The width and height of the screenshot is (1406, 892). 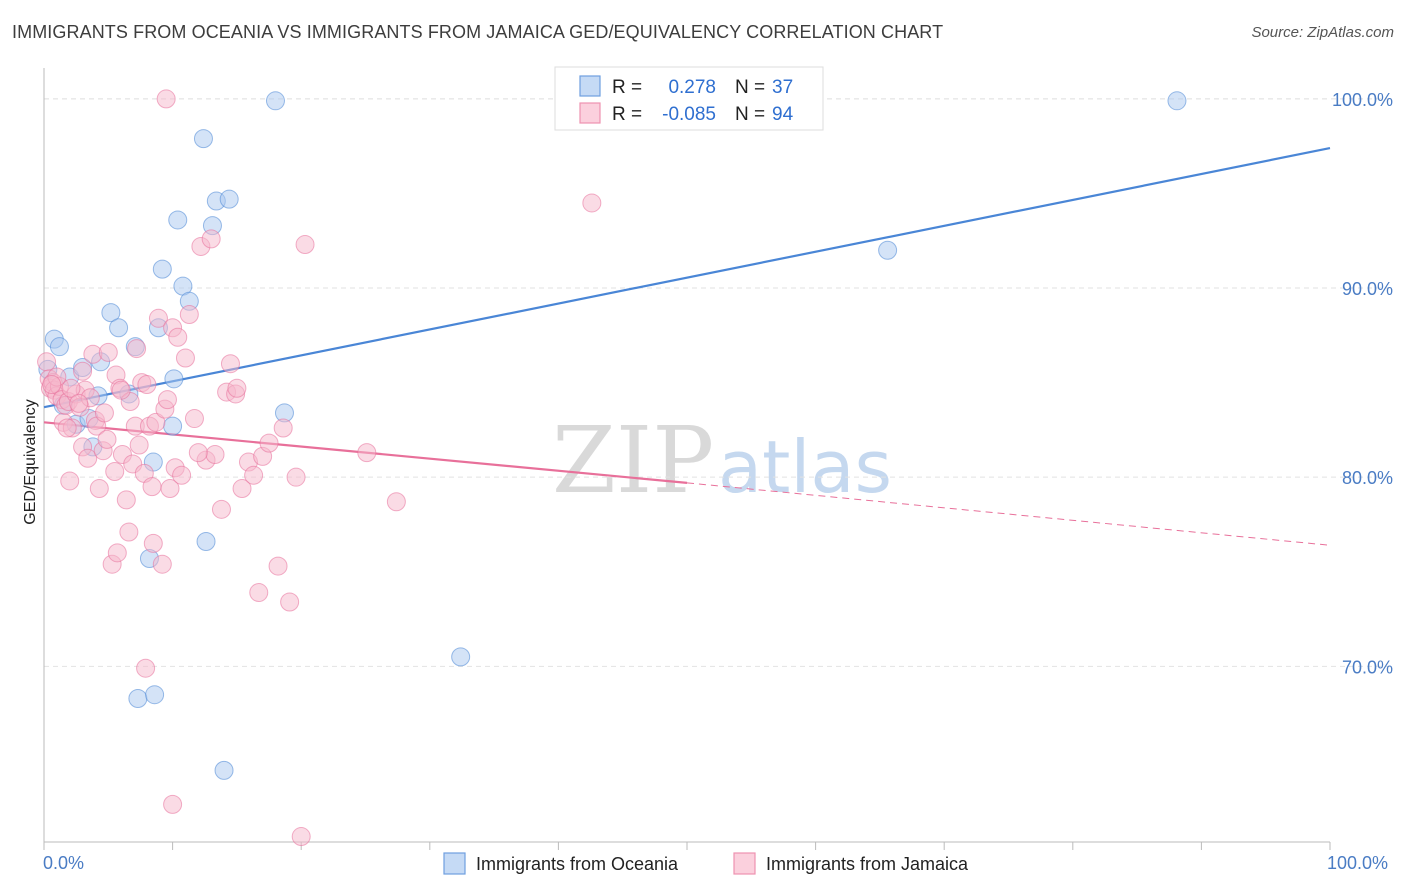 What do you see at coordinates (30, 461) in the screenshot?
I see `y-axis-title: GED/Equivalency` at bounding box center [30, 461].